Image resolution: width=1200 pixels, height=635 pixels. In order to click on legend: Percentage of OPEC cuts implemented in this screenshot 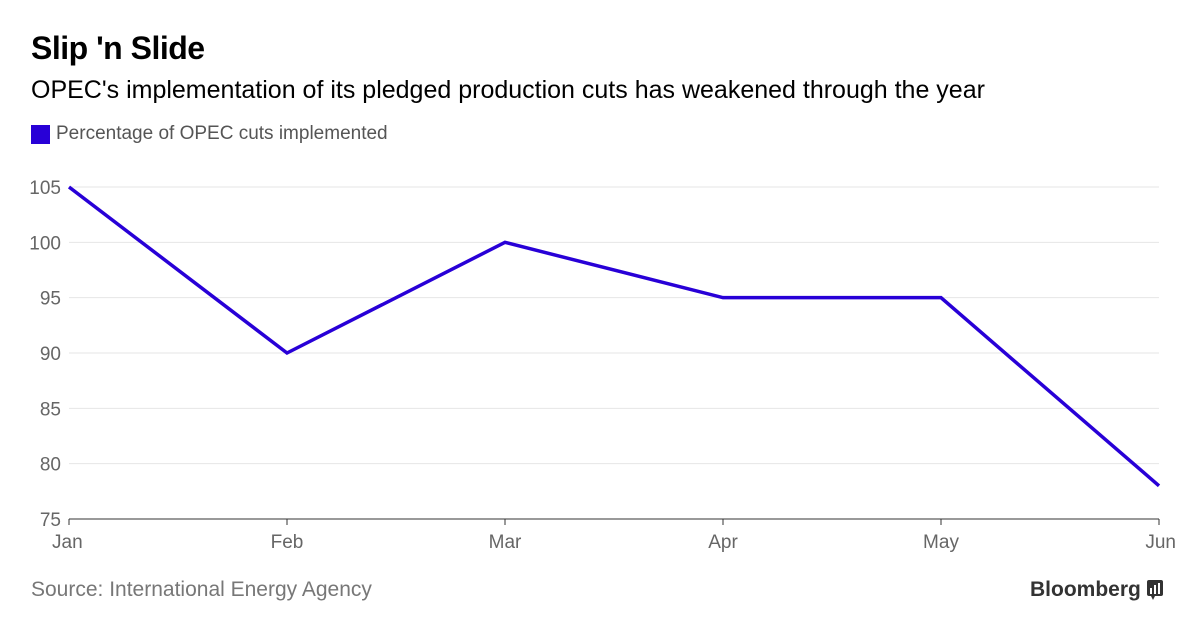, I will do `click(209, 134)`.